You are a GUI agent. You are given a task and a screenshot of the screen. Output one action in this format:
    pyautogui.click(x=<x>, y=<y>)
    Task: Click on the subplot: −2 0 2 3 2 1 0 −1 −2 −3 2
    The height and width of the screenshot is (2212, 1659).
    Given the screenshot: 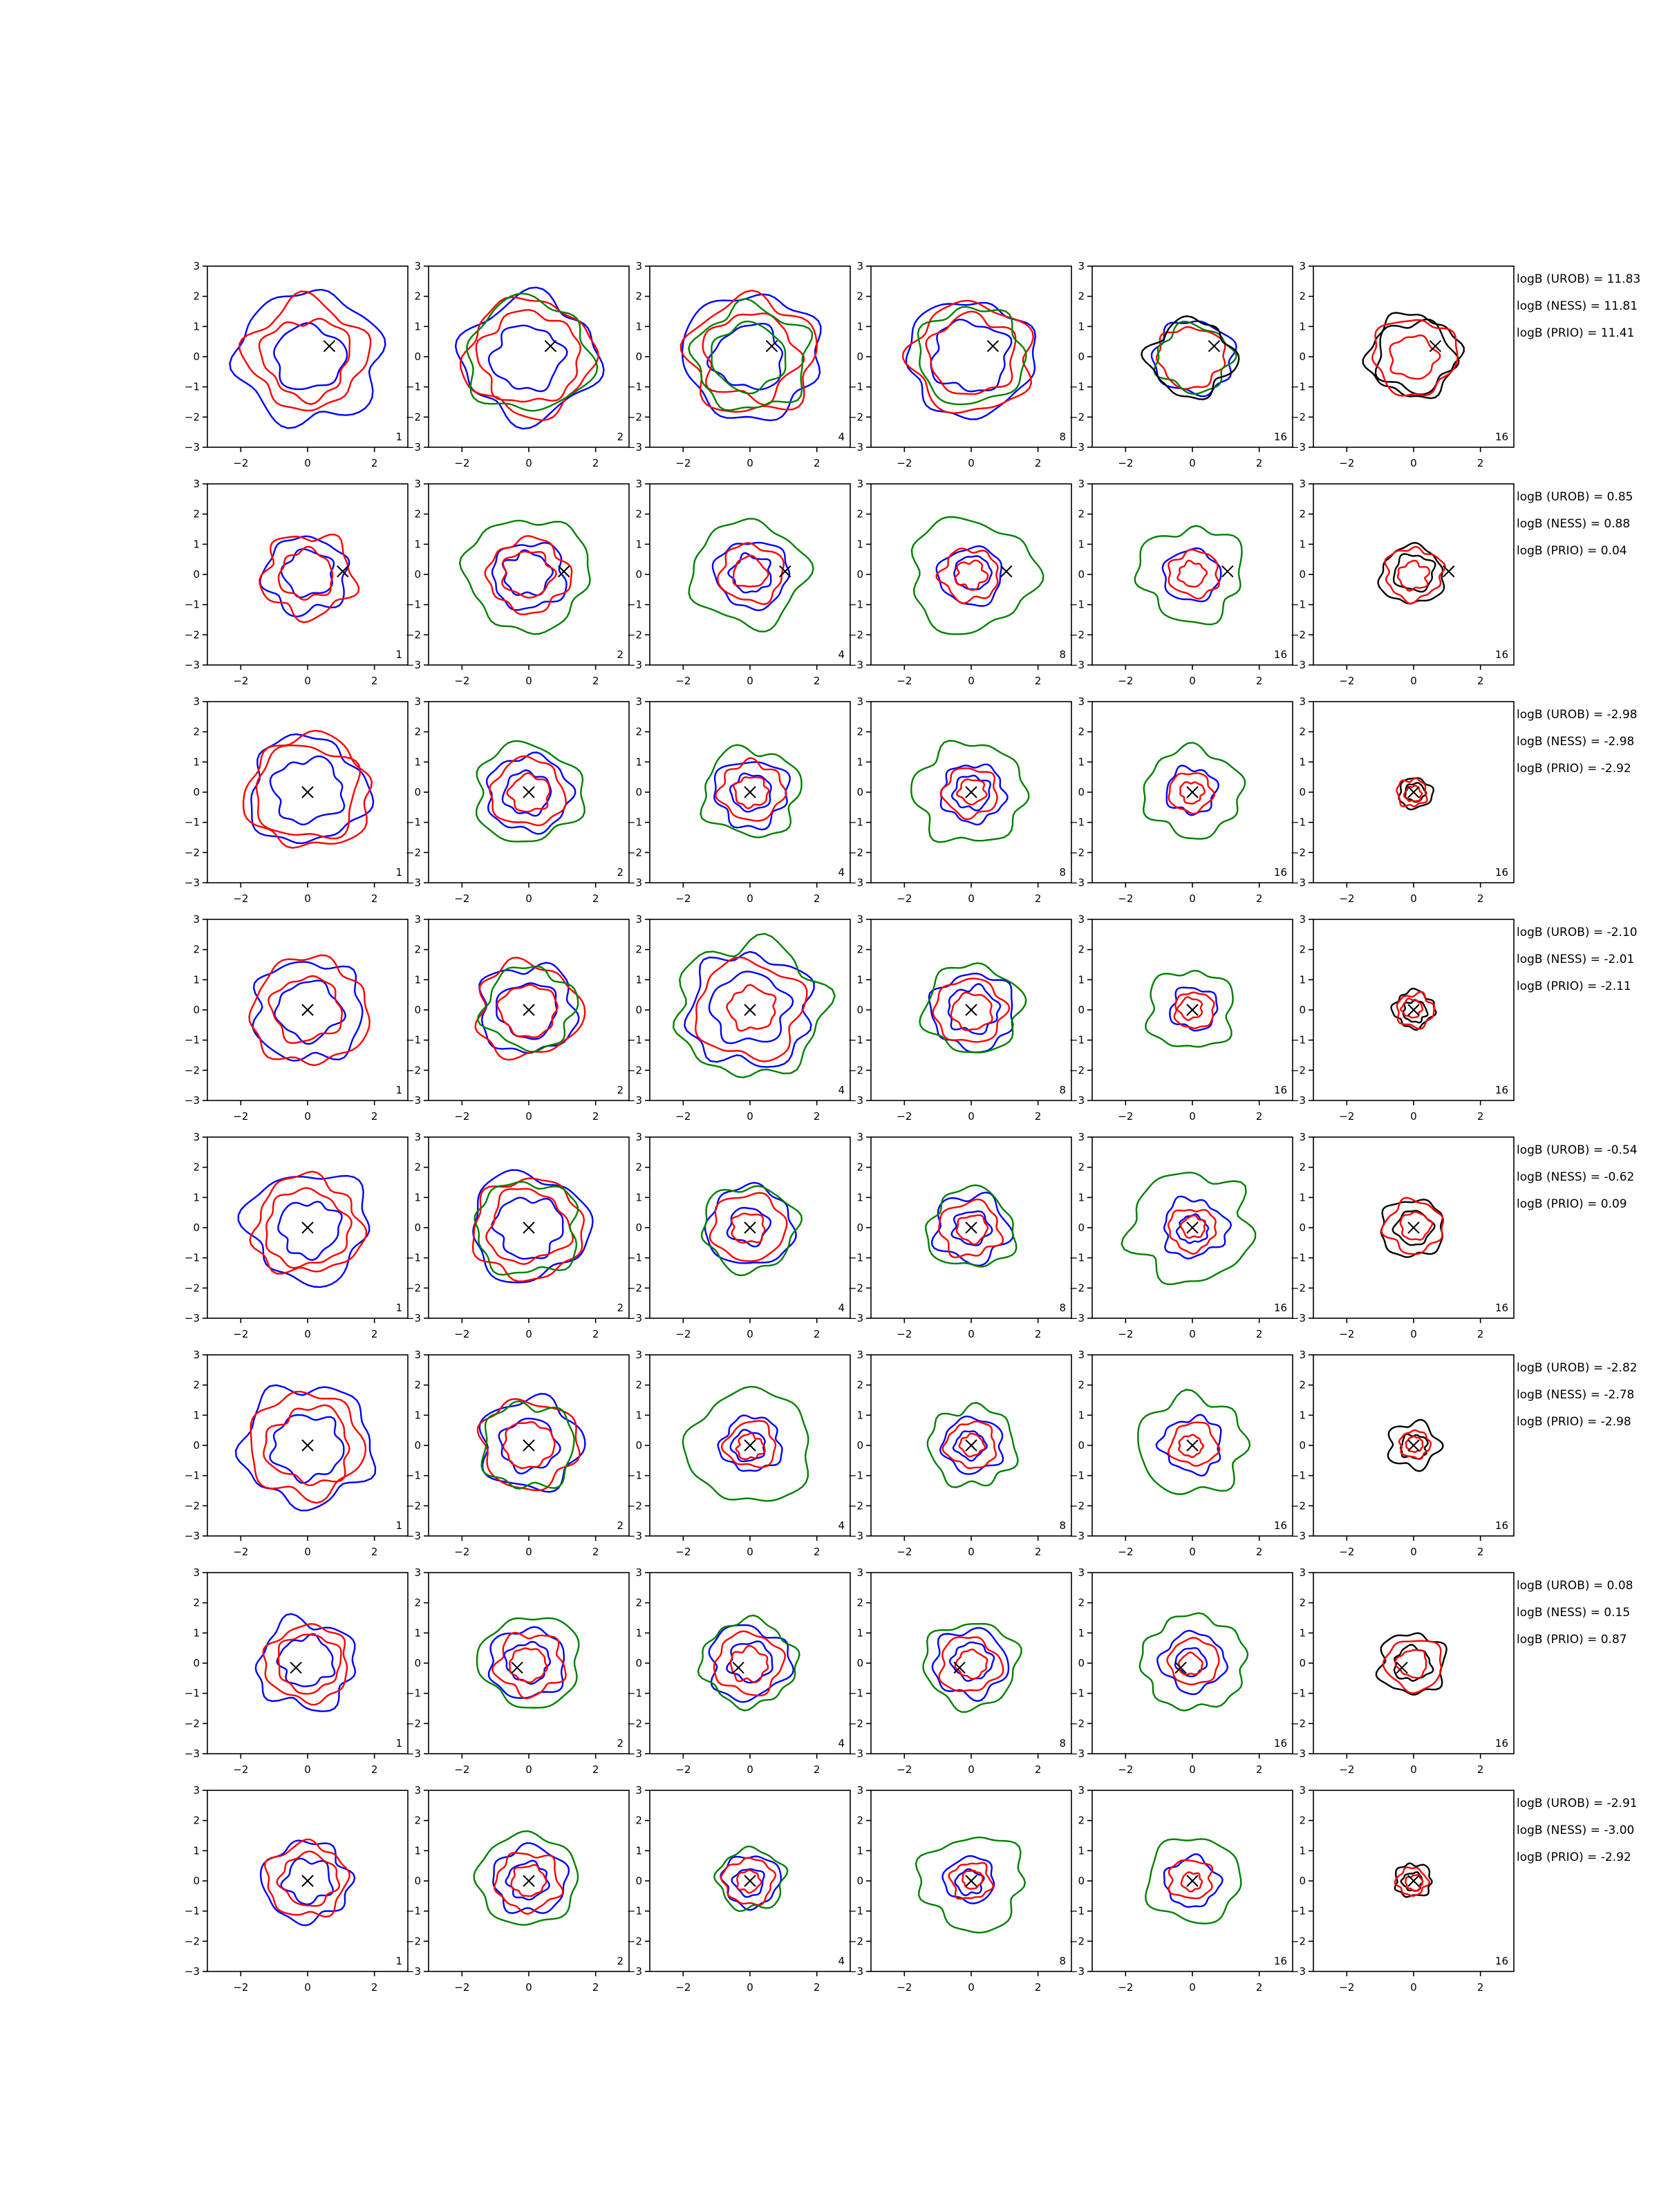 What is the action you would take?
    pyautogui.click(x=518, y=1671)
    